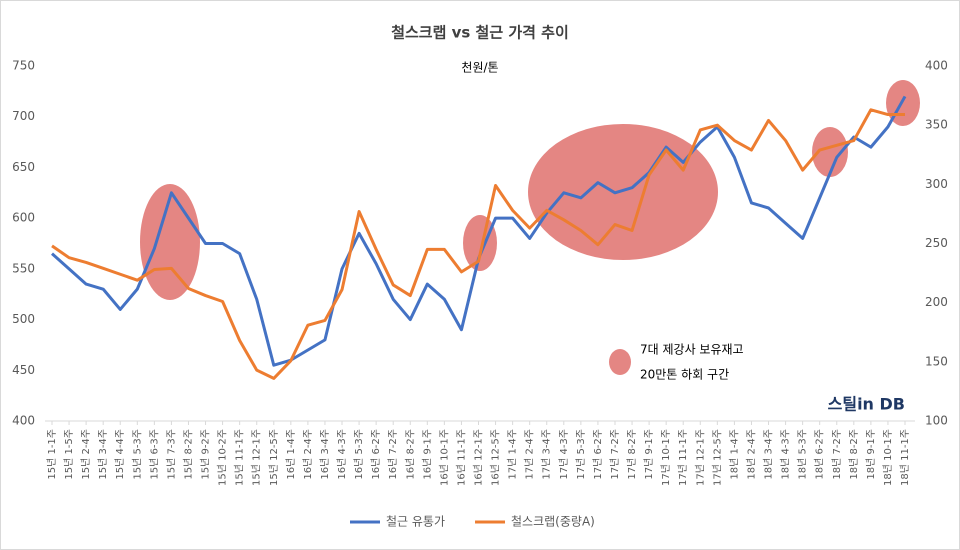 The image size is (960, 550). Describe the element at coordinates (120, 454) in the screenshot. I see `x-tick-label: 15년 4-4주` at that location.